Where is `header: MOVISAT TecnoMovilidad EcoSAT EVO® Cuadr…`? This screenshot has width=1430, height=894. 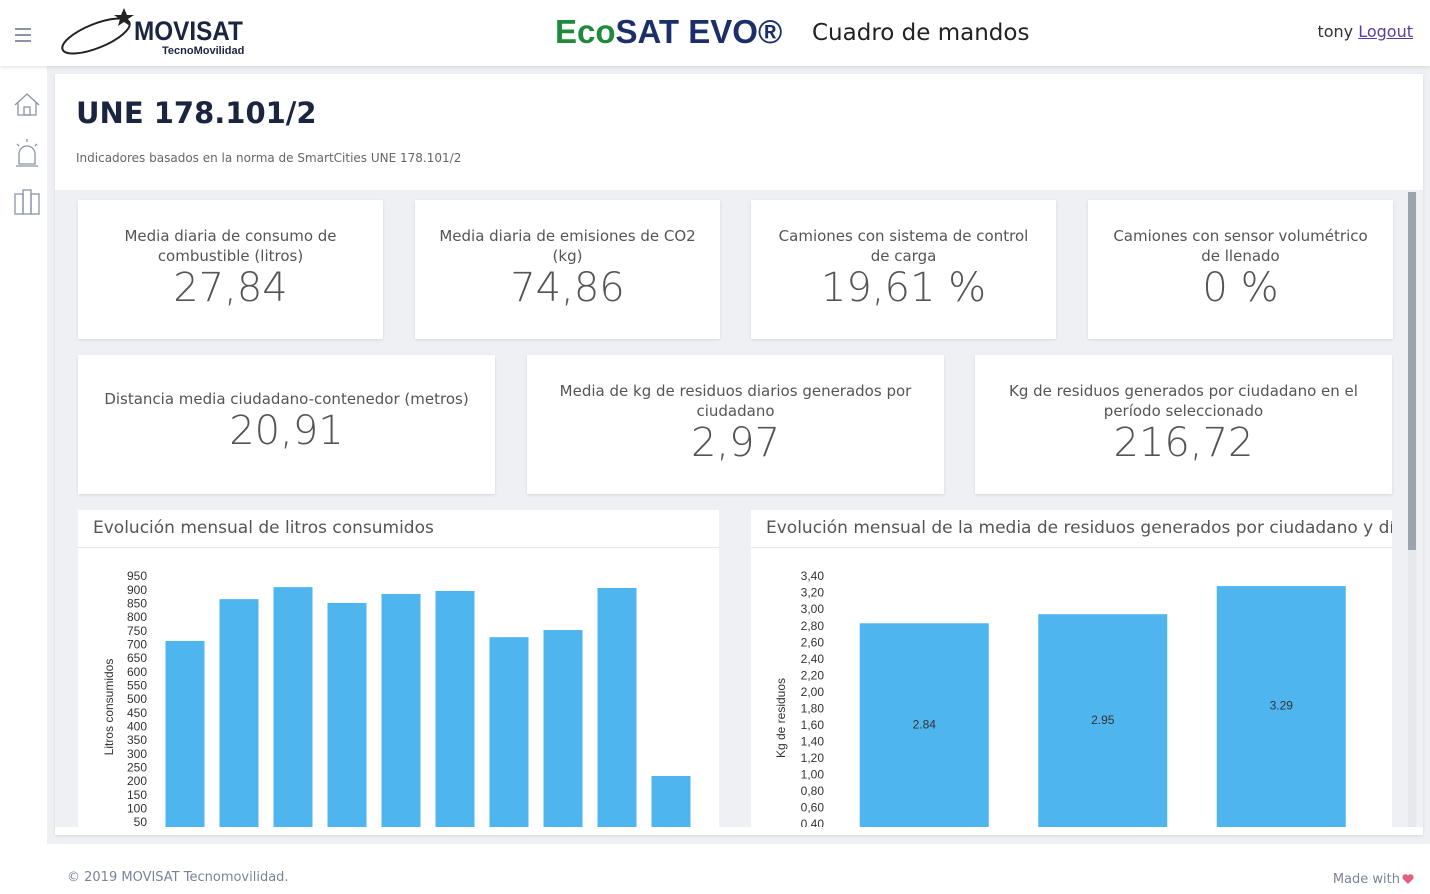 header: MOVISAT TecnoMovilidad EcoSAT EVO® Cuadr… is located at coordinates (715, 33).